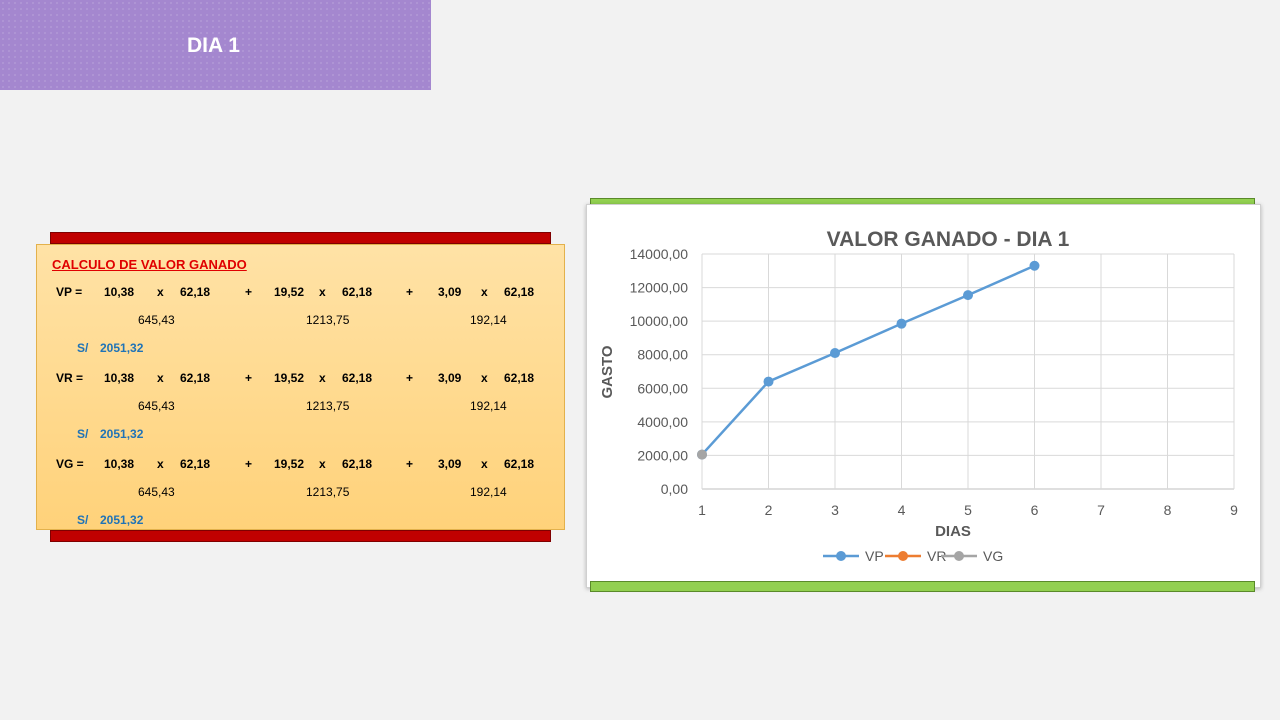  I want to click on x-tick-label: 2, so click(769, 510).